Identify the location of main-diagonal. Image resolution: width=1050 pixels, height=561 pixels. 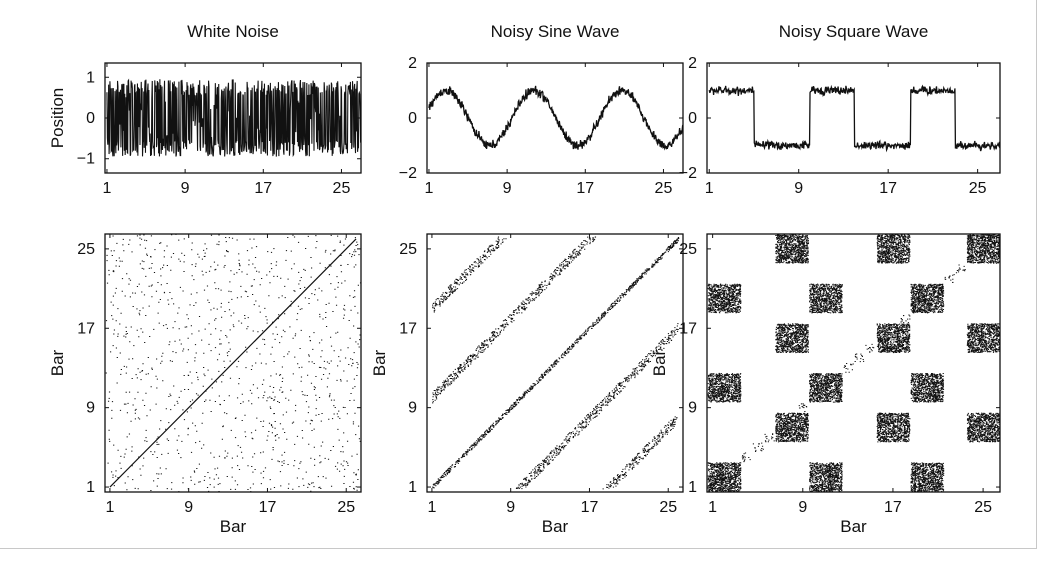
(233, 363).